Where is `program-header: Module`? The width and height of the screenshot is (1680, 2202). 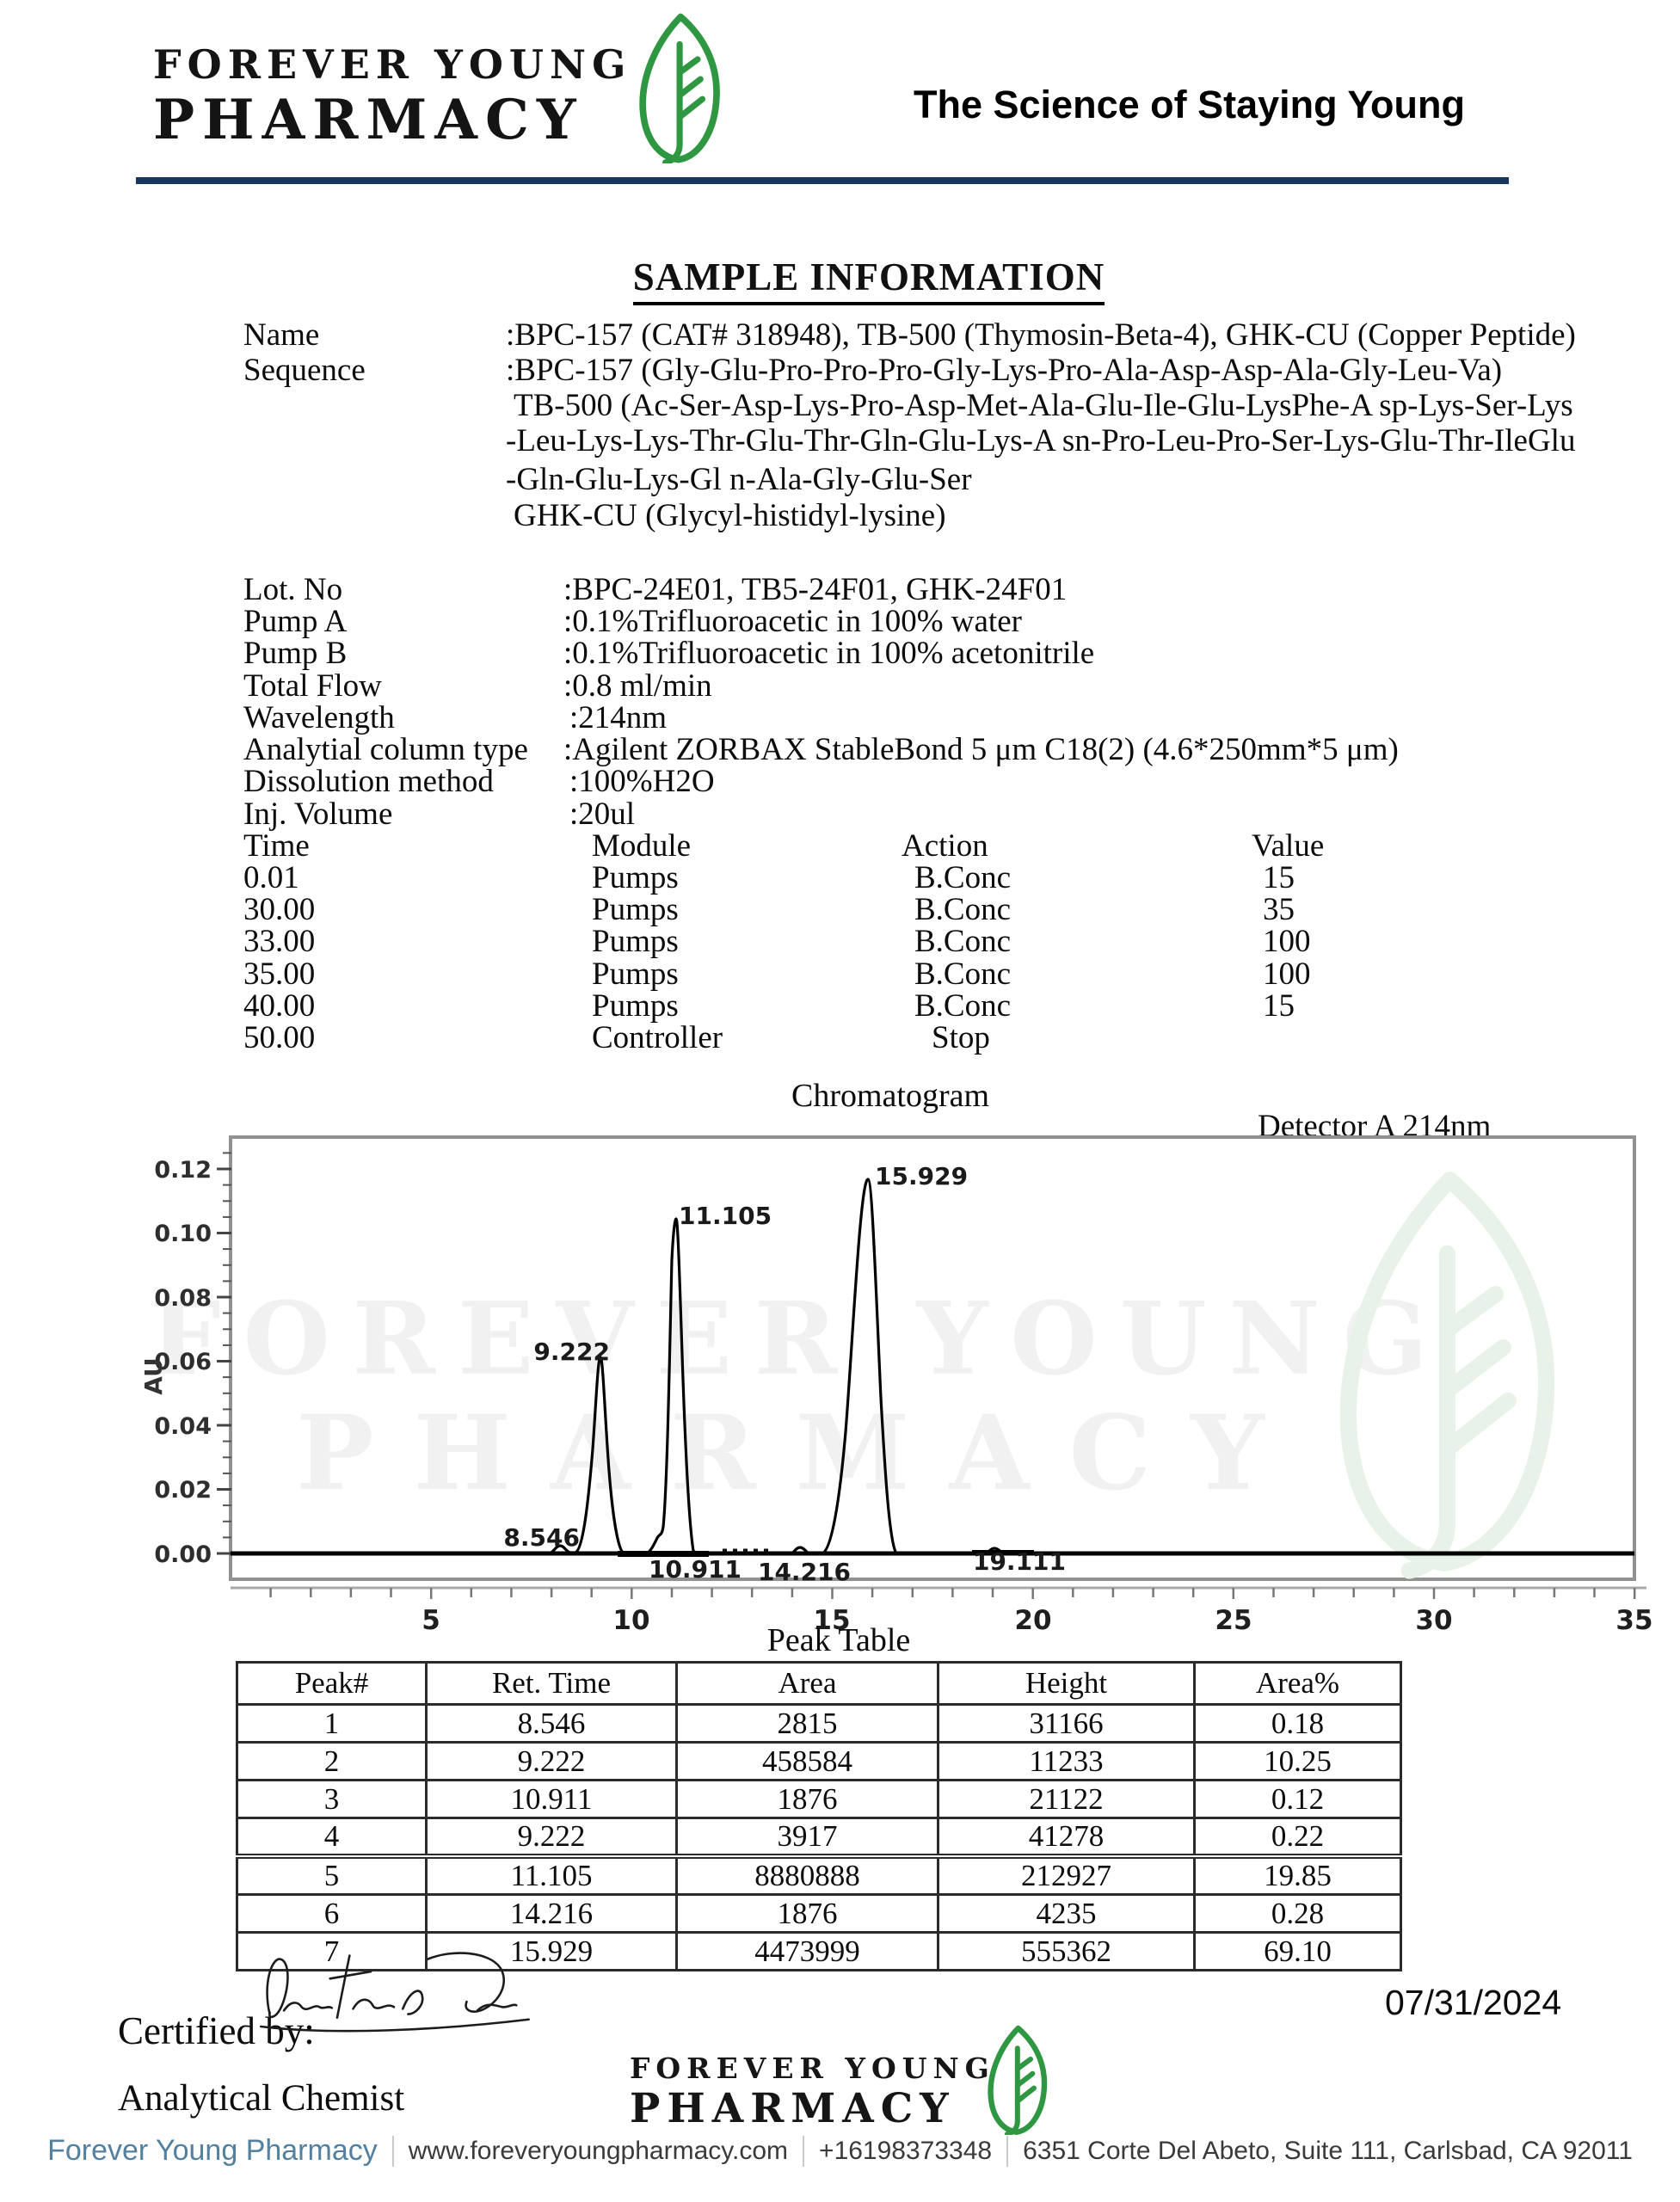
program-header: Module is located at coordinates (642, 846).